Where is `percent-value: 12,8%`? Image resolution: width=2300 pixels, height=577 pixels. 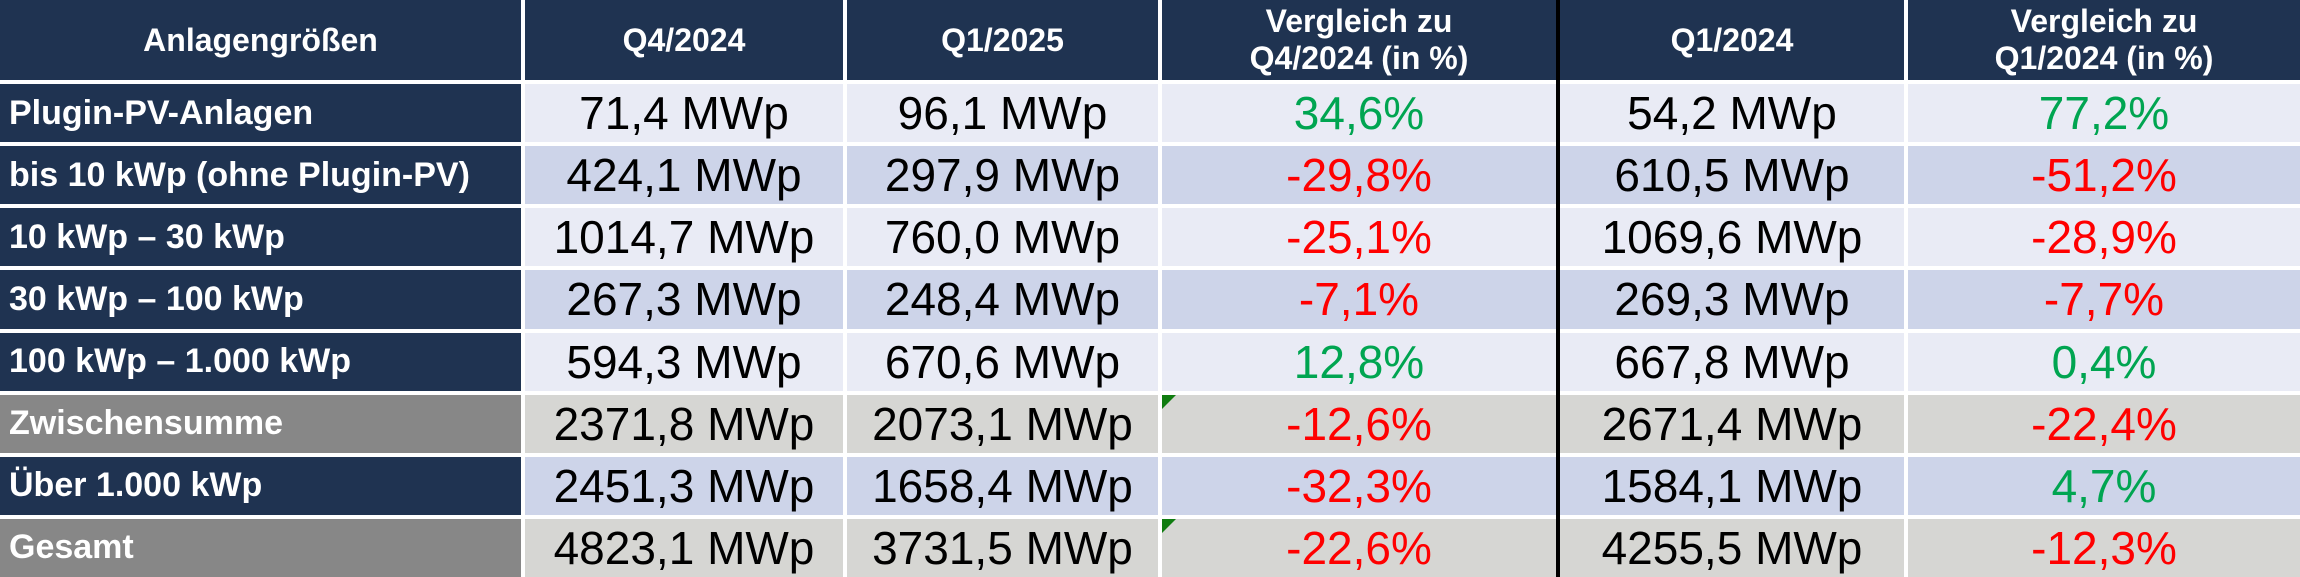
percent-value: 12,8% is located at coordinates (1359, 361).